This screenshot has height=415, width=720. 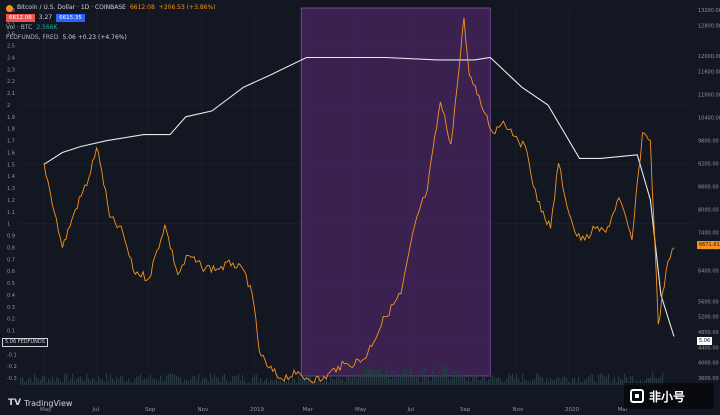 I want to click on bitcoin-icon, so click(x=9, y=8).